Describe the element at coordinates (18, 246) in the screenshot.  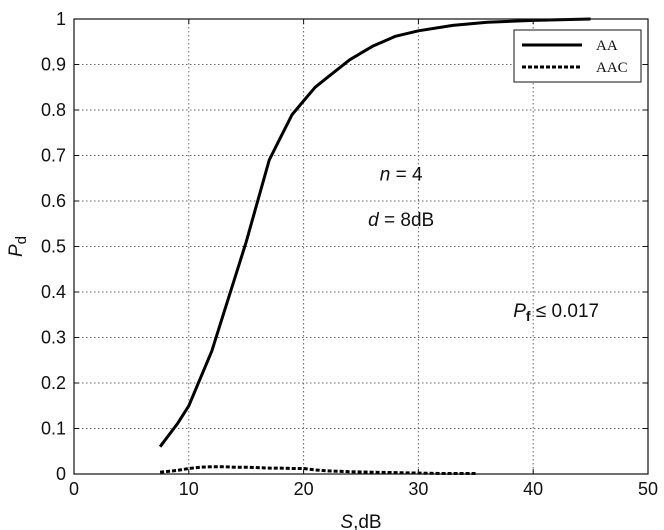
I see `y-axis-label: Pd` at that location.